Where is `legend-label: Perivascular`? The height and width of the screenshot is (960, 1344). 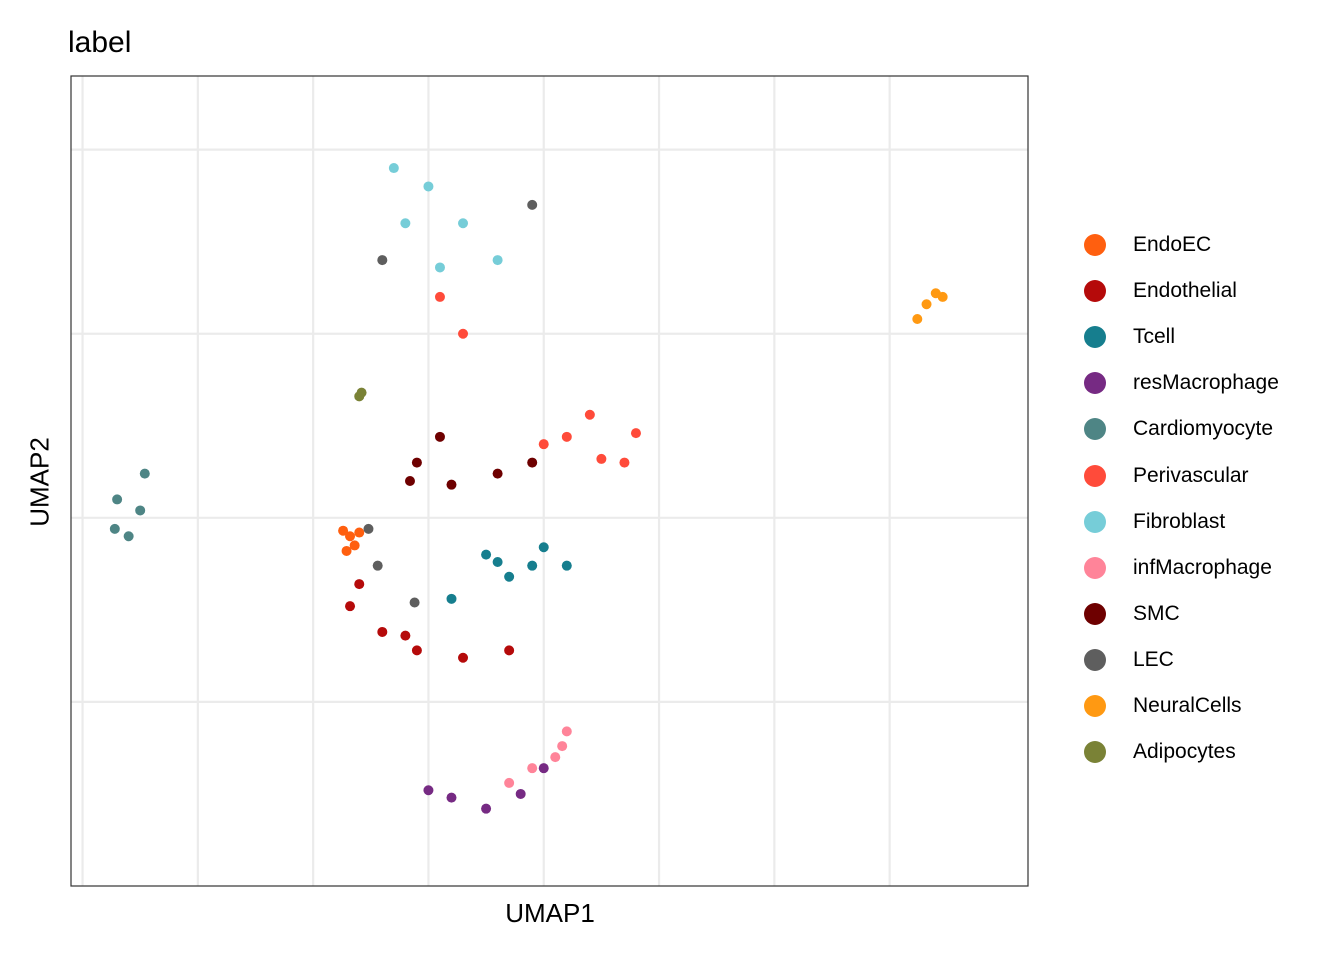 legend-label: Perivascular is located at coordinates (1191, 475).